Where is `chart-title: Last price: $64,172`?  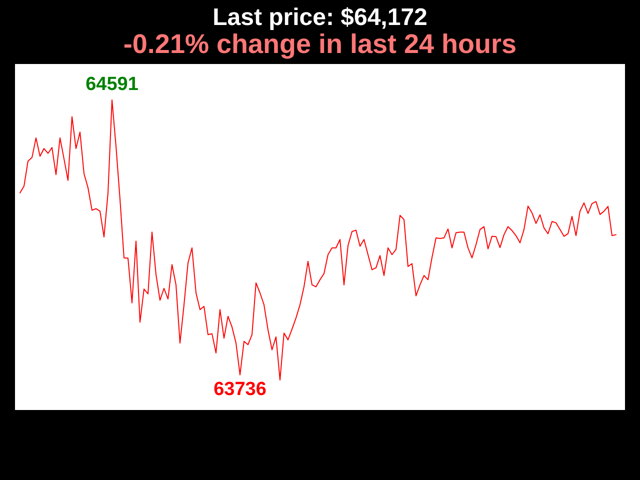 chart-title: Last price: $64,172 is located at coordinates (320, 17).